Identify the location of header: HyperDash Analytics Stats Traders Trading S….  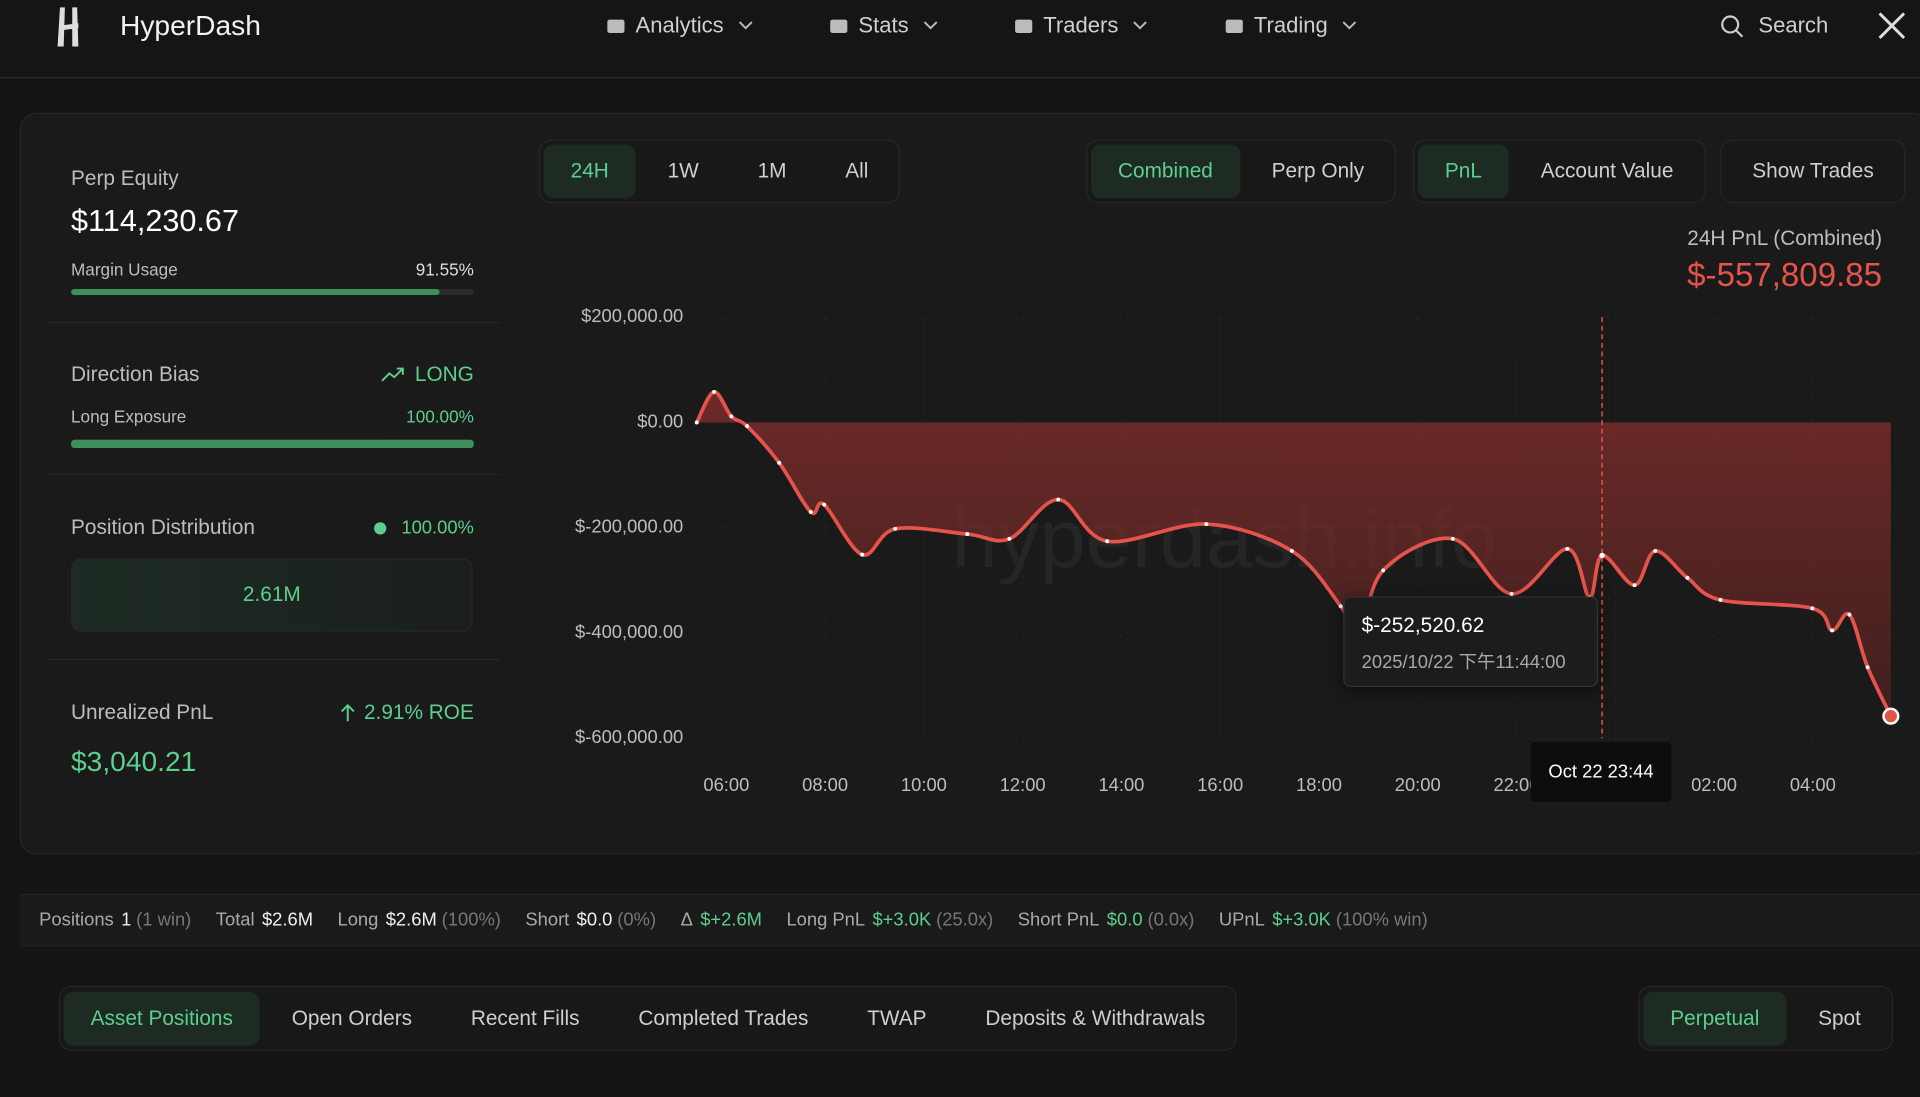
(960, 39).